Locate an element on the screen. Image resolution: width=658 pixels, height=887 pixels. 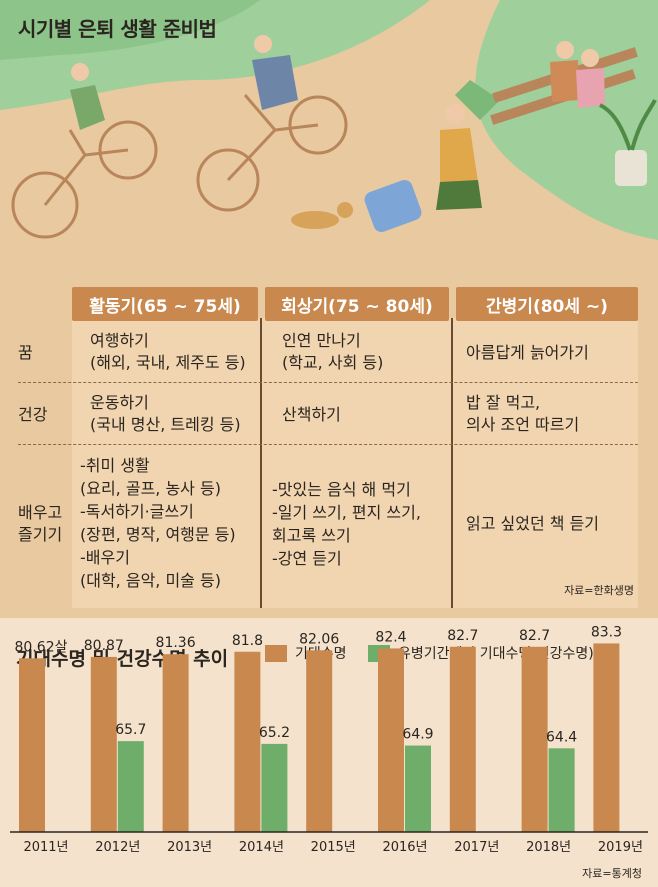
data-label: 82.4 is located at coordinates (390, 637).